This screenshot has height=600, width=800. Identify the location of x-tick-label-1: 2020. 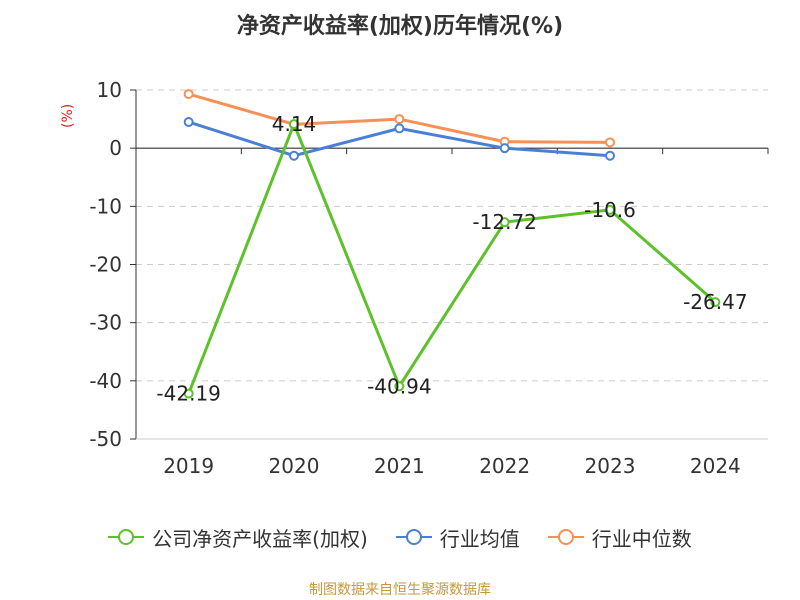
(294, 466).